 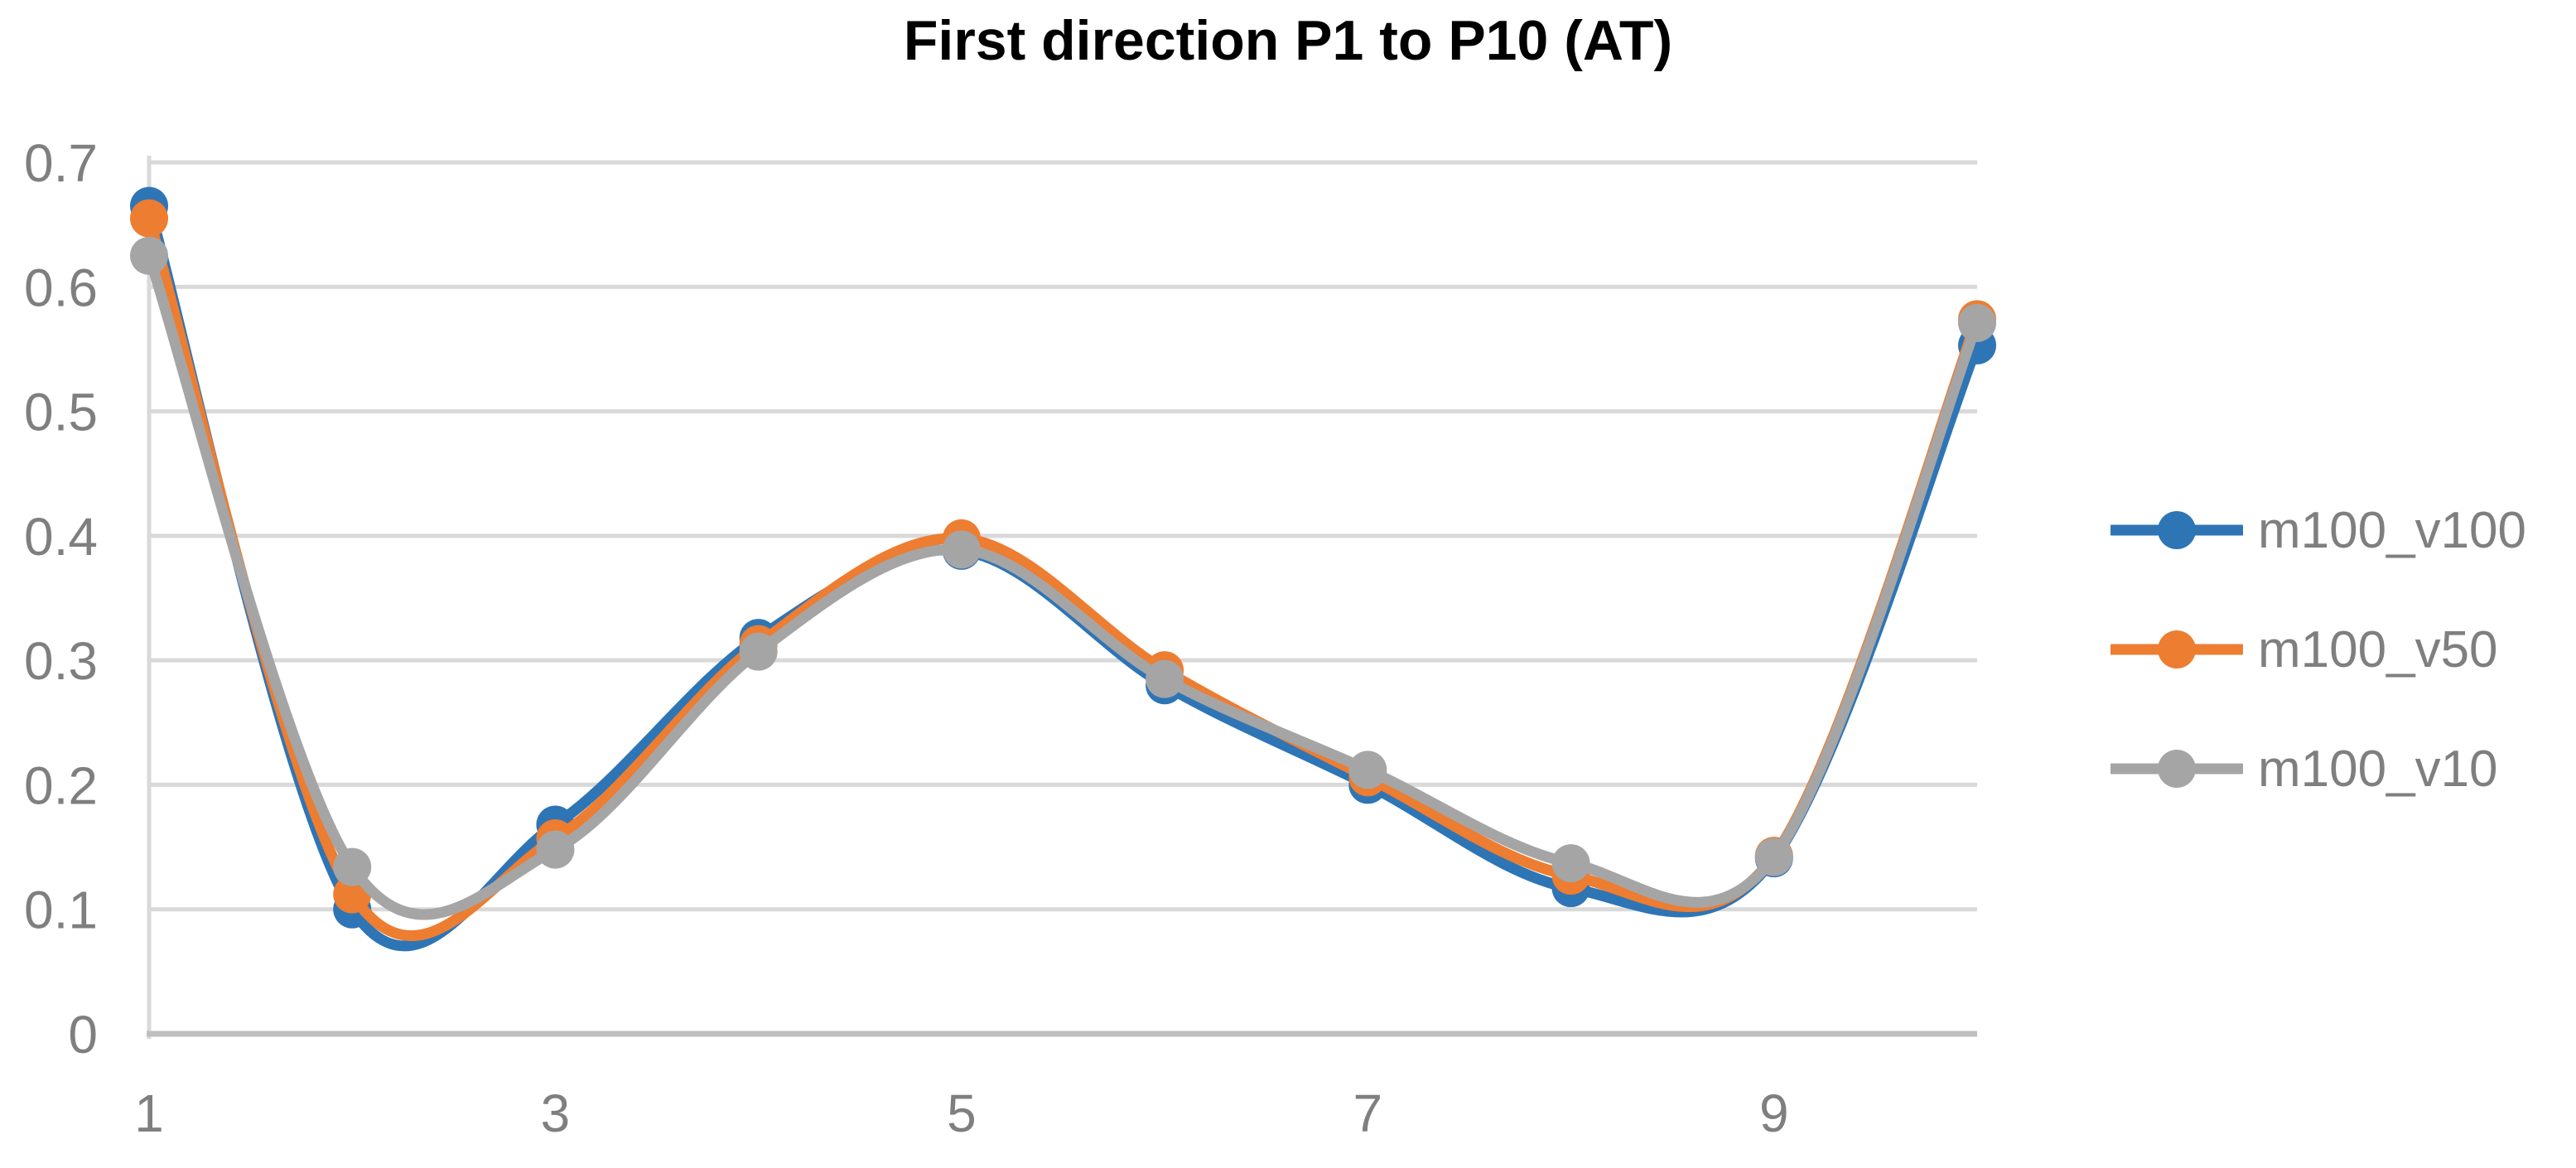 What do you see at coordinates (2378, 649) in the screenshot?
I see `legend-label: m100_v50` at bounding box center [2378, 649].